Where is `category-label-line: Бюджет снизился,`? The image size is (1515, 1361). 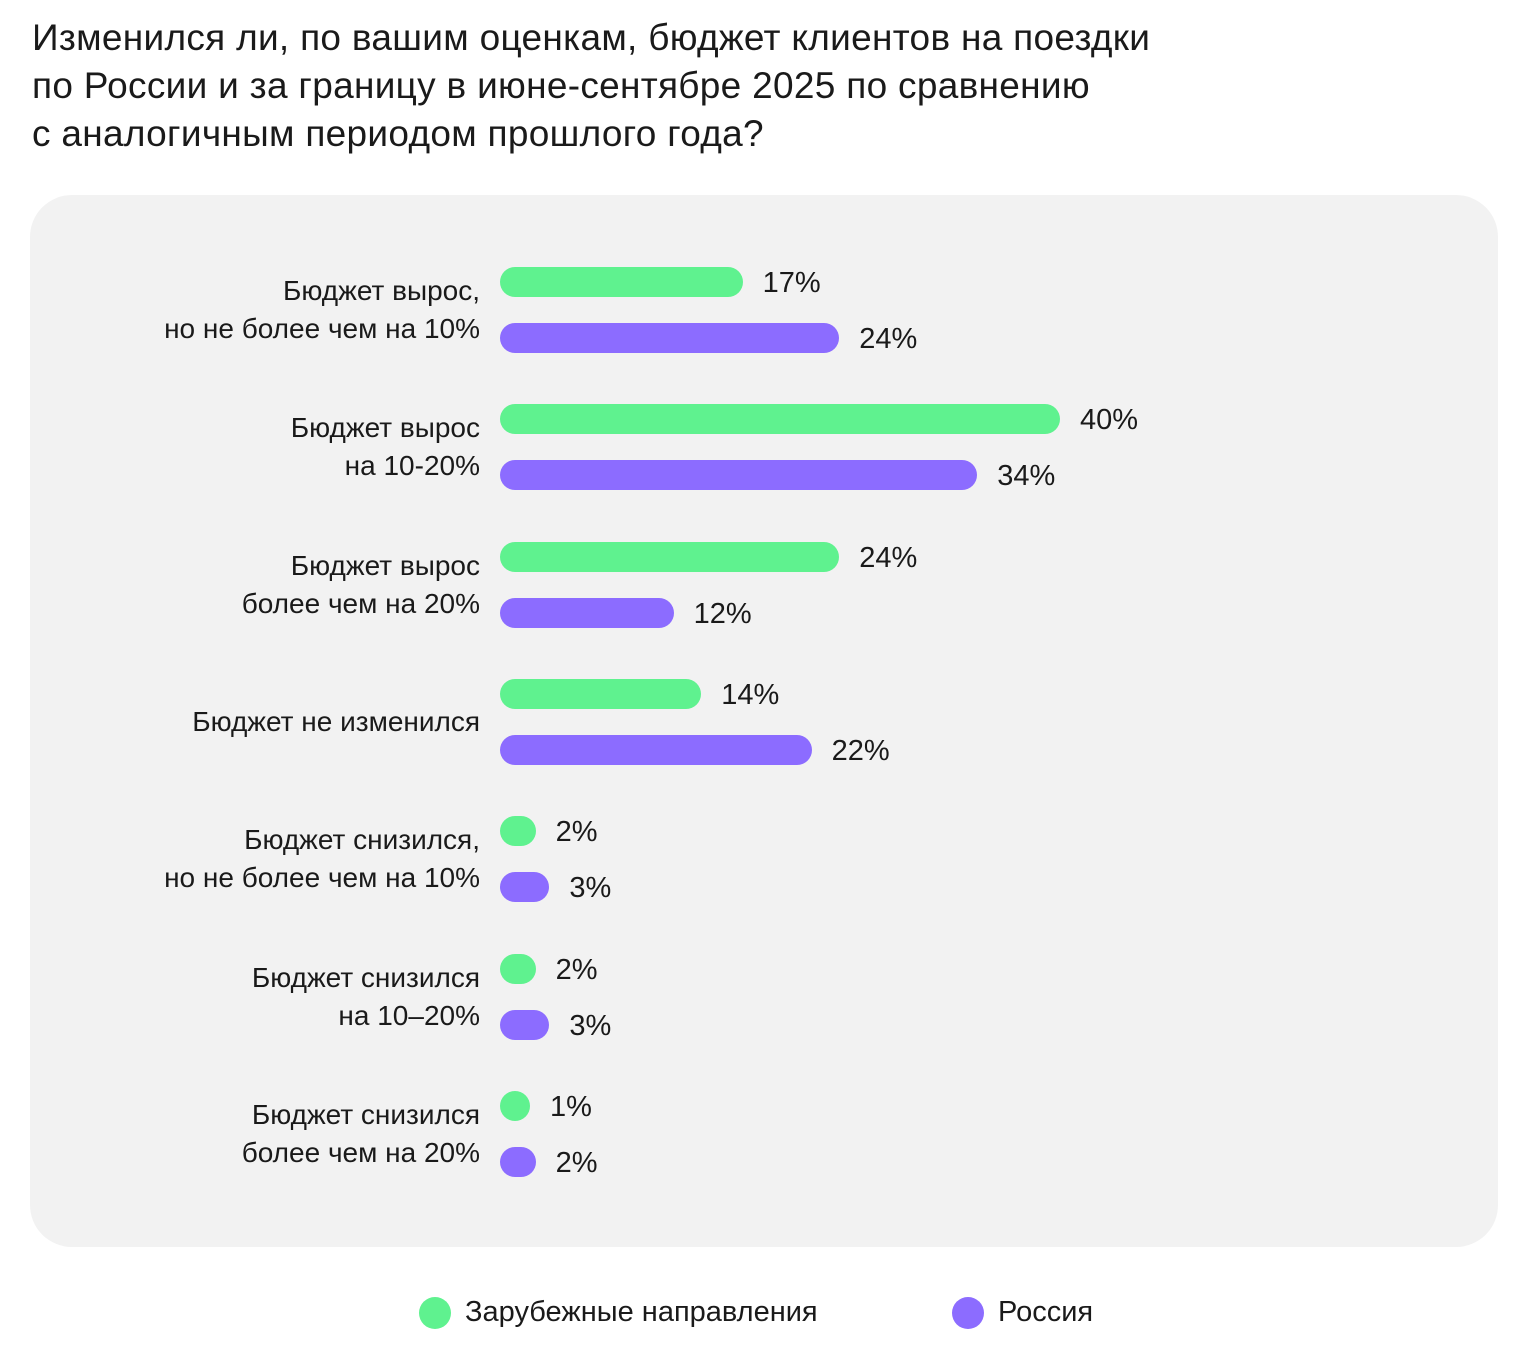
category-label-line: Бюджет снизился, is located at coordinates (362, 840).